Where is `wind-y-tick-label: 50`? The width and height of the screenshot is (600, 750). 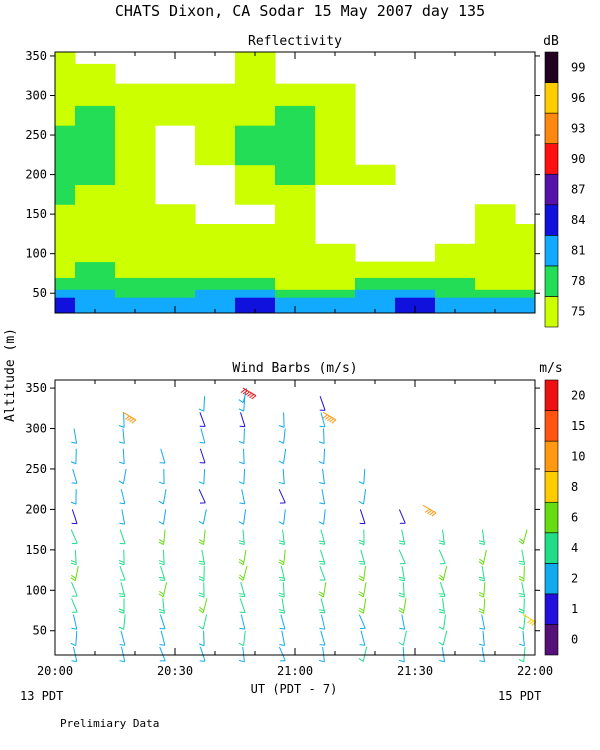 wind-y-tick-label: 50 is located at coordinates (40, 631).